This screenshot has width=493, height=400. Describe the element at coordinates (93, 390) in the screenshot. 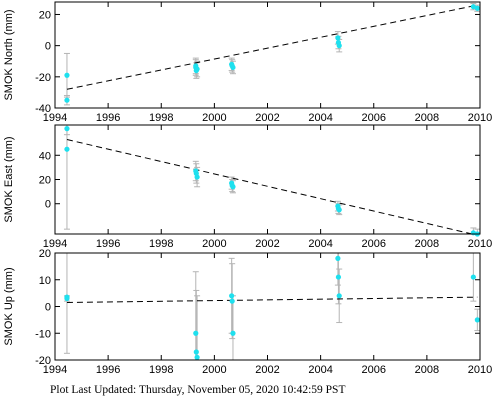

I see `plot-updated-label: Plot Last Updated:` at that location.